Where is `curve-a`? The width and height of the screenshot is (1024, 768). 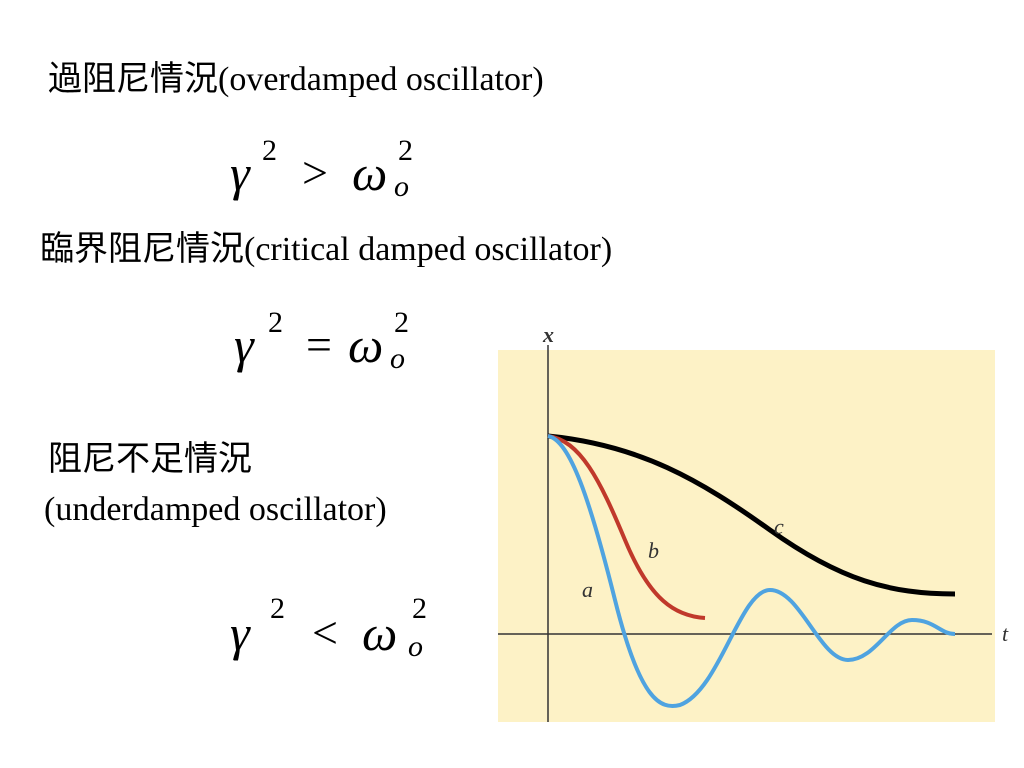 curve-a is located at coordinates (751, 571).